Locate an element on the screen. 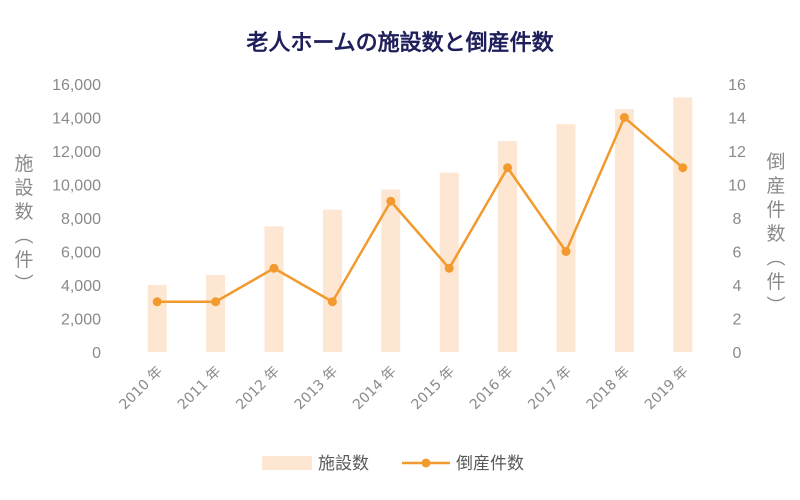  x-axis-tick: 2016 年 is located at coordinates (492, 389).